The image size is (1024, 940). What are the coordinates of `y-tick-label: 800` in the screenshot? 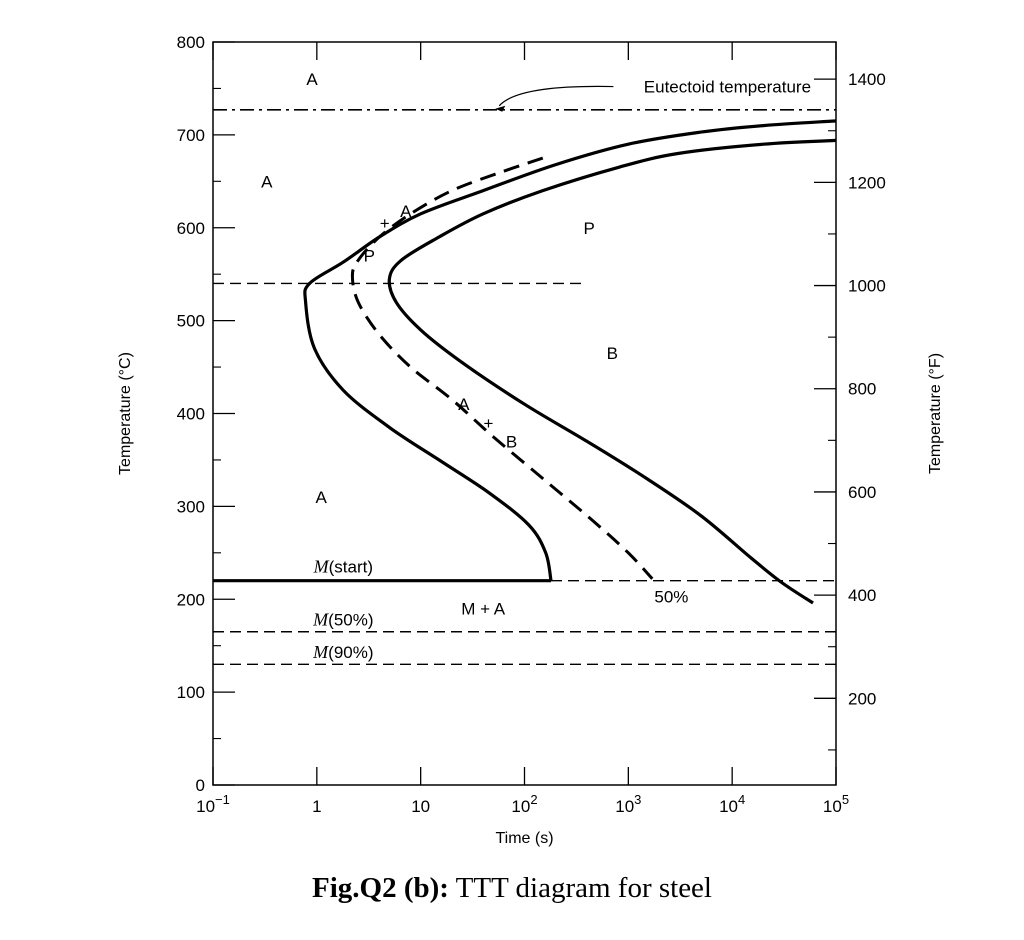 It's located at (191, 42).